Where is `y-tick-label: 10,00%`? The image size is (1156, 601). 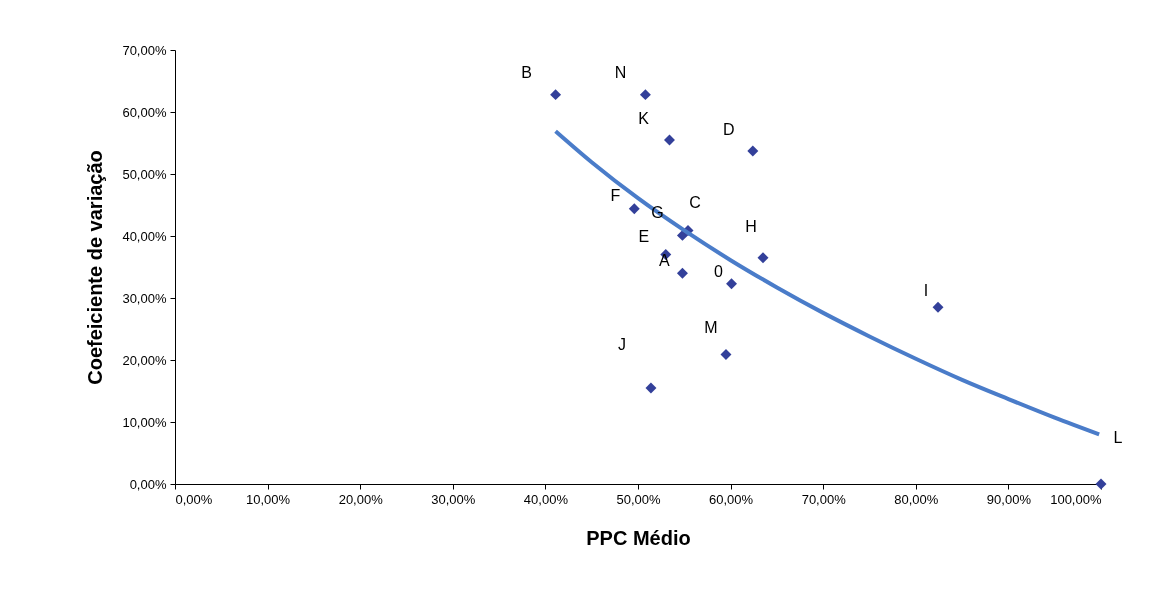 y-tick-label: 10,00% is located at coordinates (144, 422).